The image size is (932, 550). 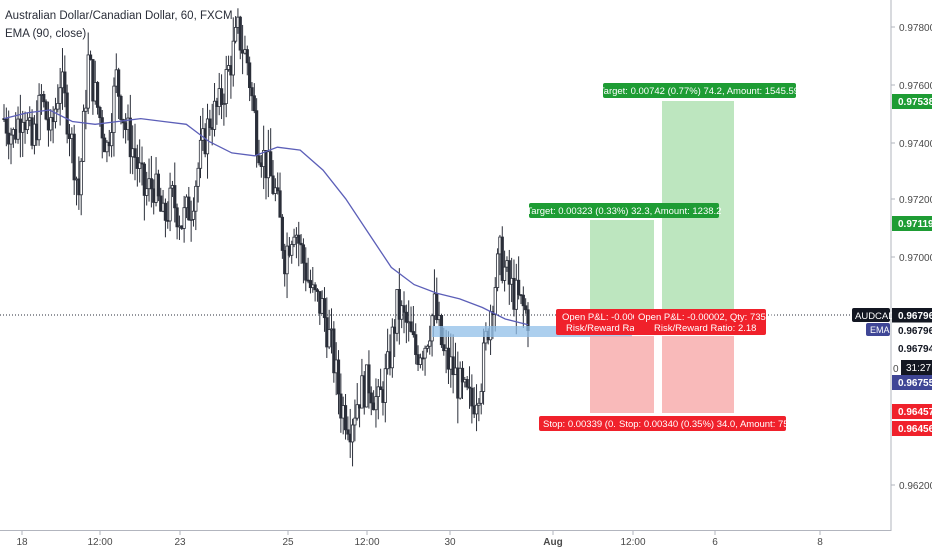 I want to click on position-2-pnl-label: Open P&L: -0.00002, Qty: 73529, so click(x=707, y=317).